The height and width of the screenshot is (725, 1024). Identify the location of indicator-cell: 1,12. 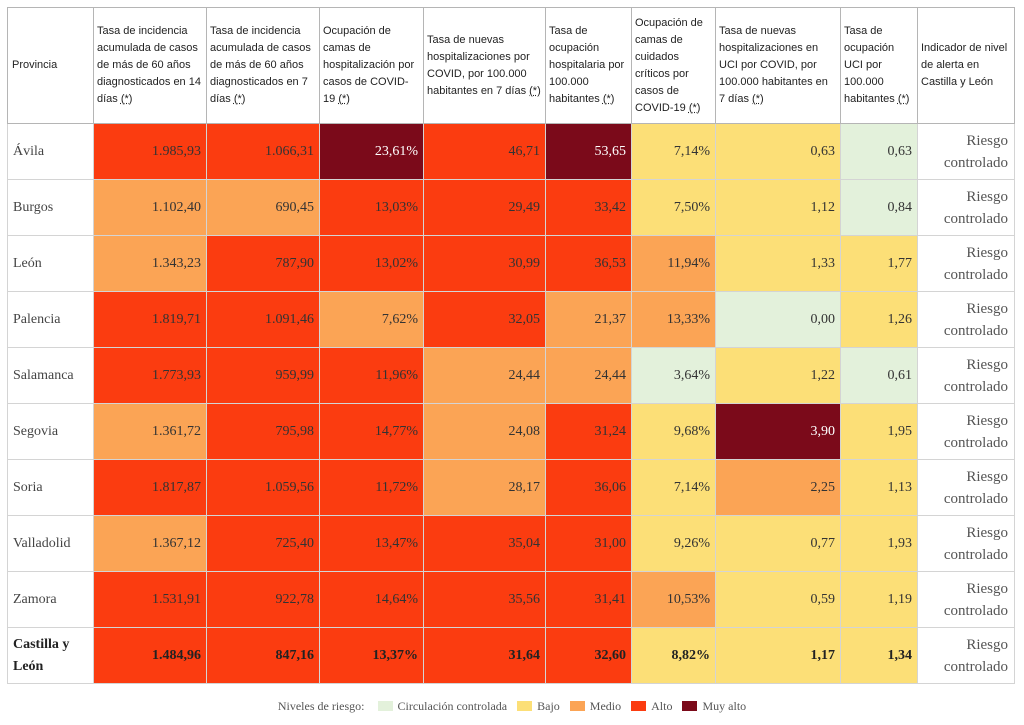
(778, 207).